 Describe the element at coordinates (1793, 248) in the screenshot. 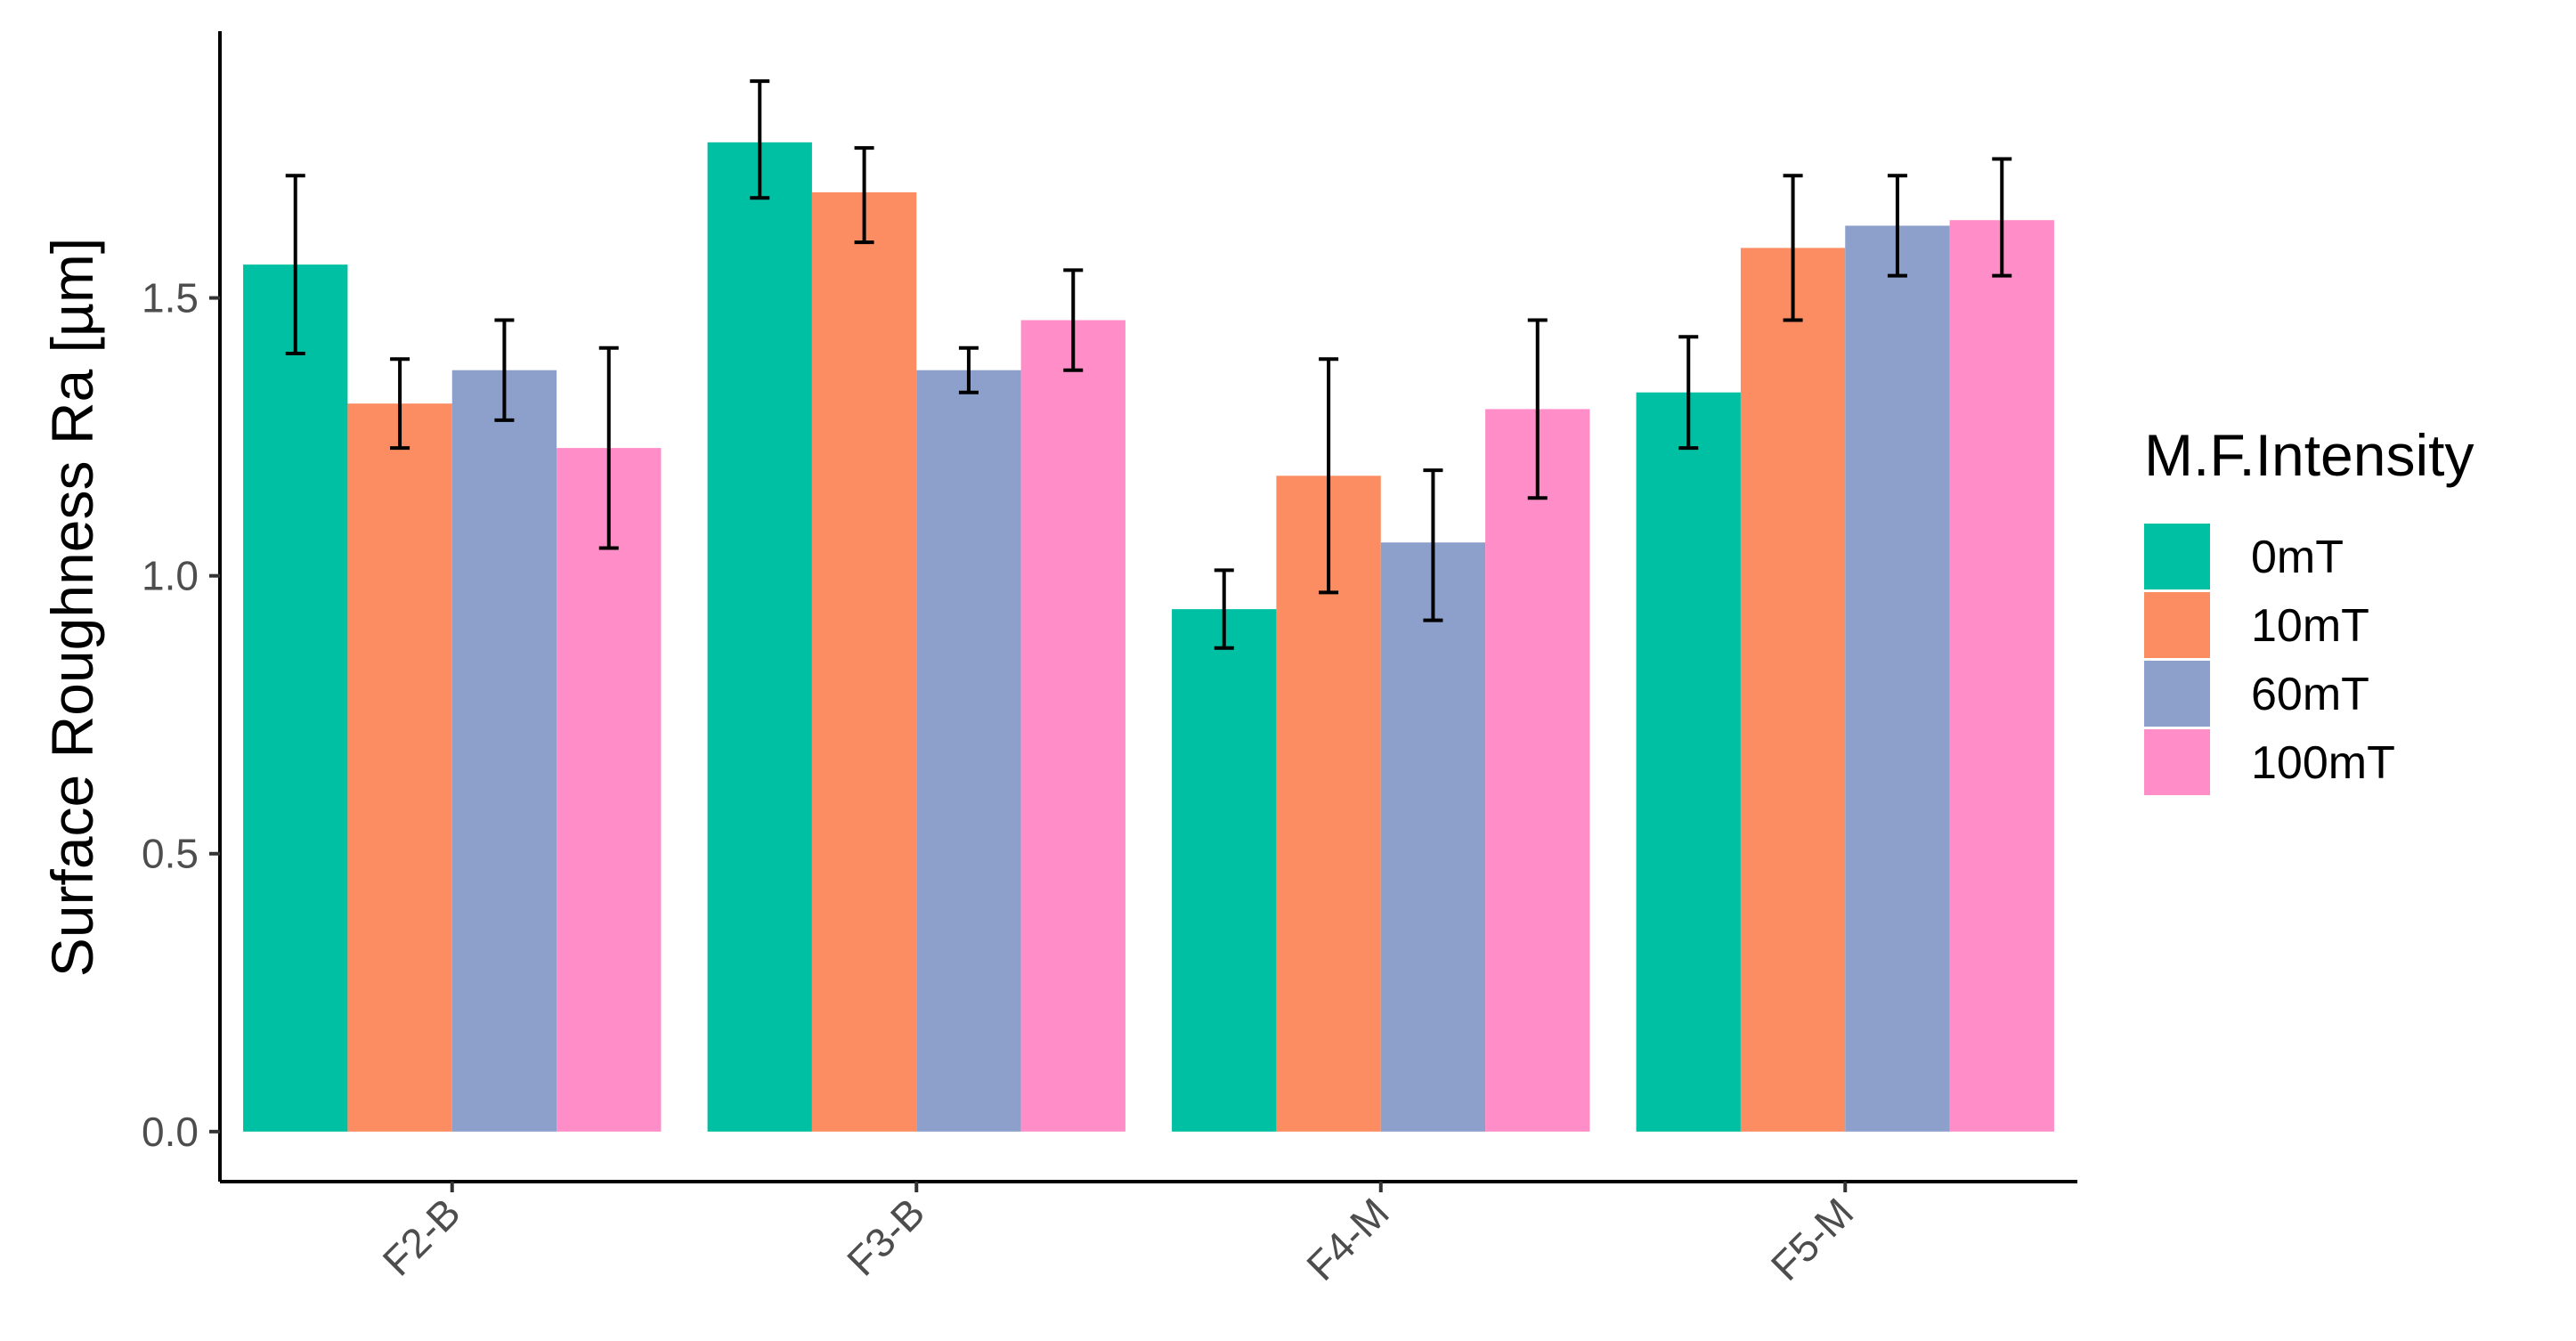

I see `error-bar-f5-m-10mt` at that location.